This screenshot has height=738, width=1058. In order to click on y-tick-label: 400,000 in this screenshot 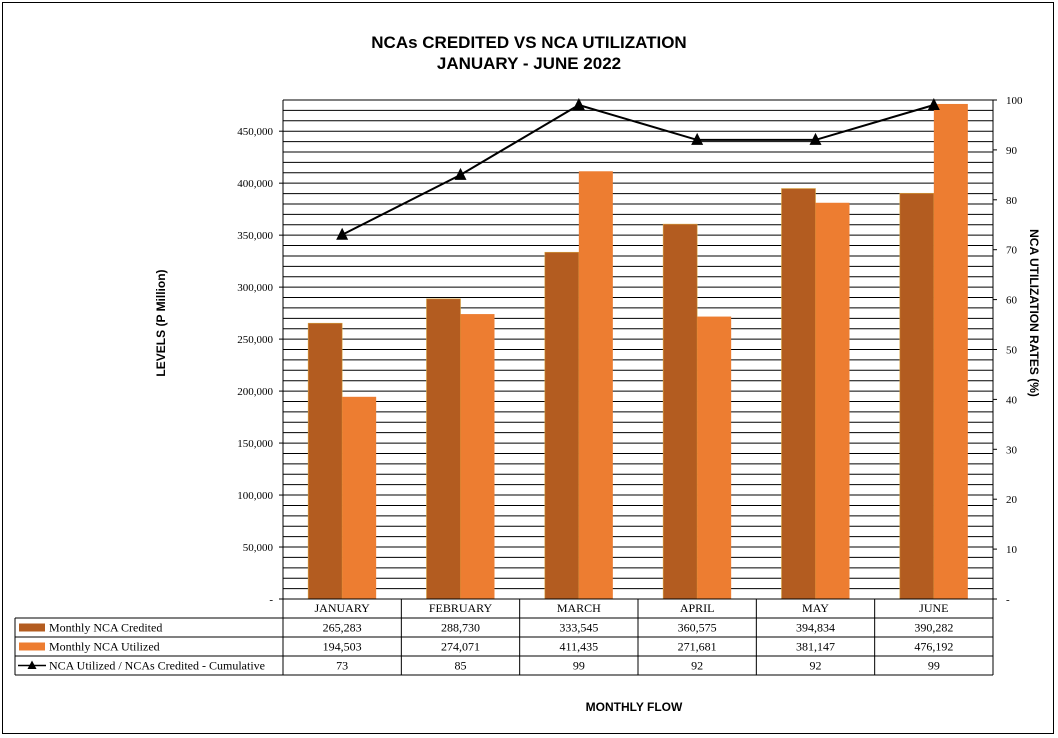, I will do `click(255, 184)`.